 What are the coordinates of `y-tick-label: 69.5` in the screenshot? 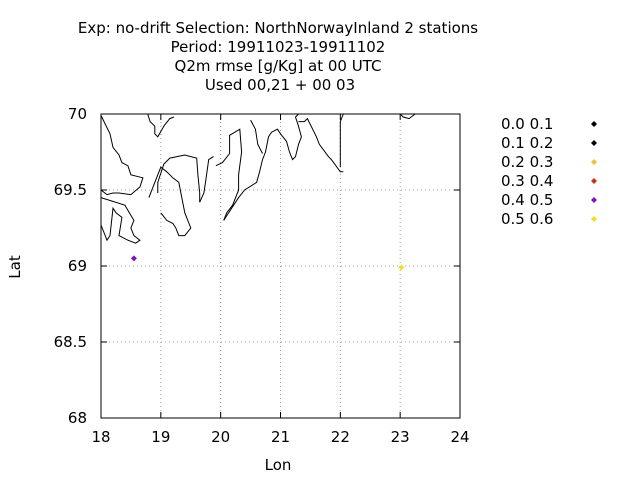 It's located at (70, 190).